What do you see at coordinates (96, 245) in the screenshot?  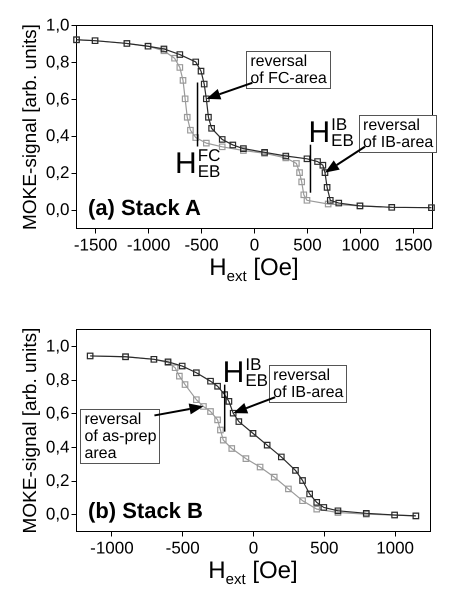 I see `x-tick-label: -1500` at bounding box center [96, 245].